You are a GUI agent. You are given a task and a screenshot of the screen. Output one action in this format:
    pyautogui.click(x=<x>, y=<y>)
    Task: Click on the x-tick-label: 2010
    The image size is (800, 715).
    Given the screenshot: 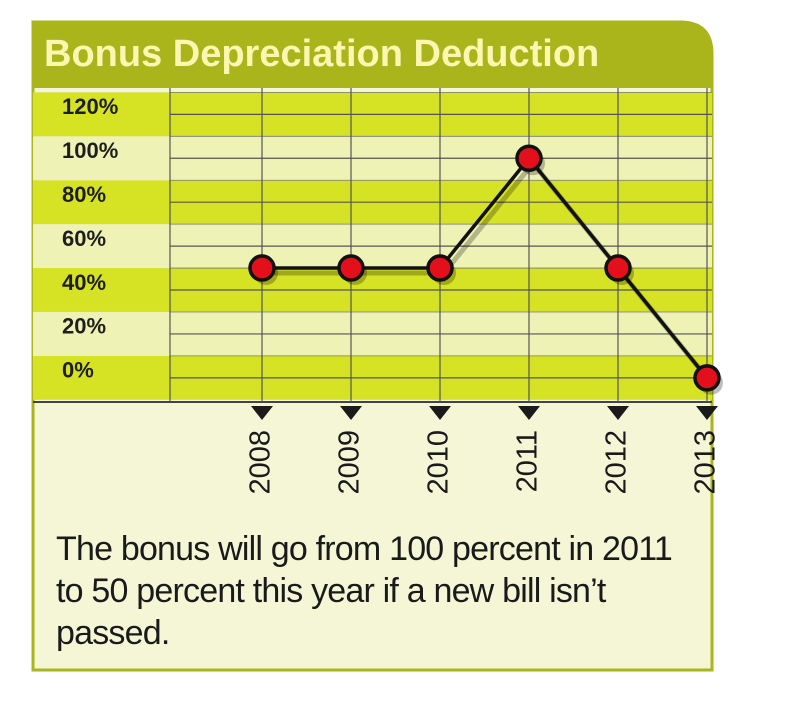 What is the action you would take?
    pyautogui.click(x=439, y=462)
    